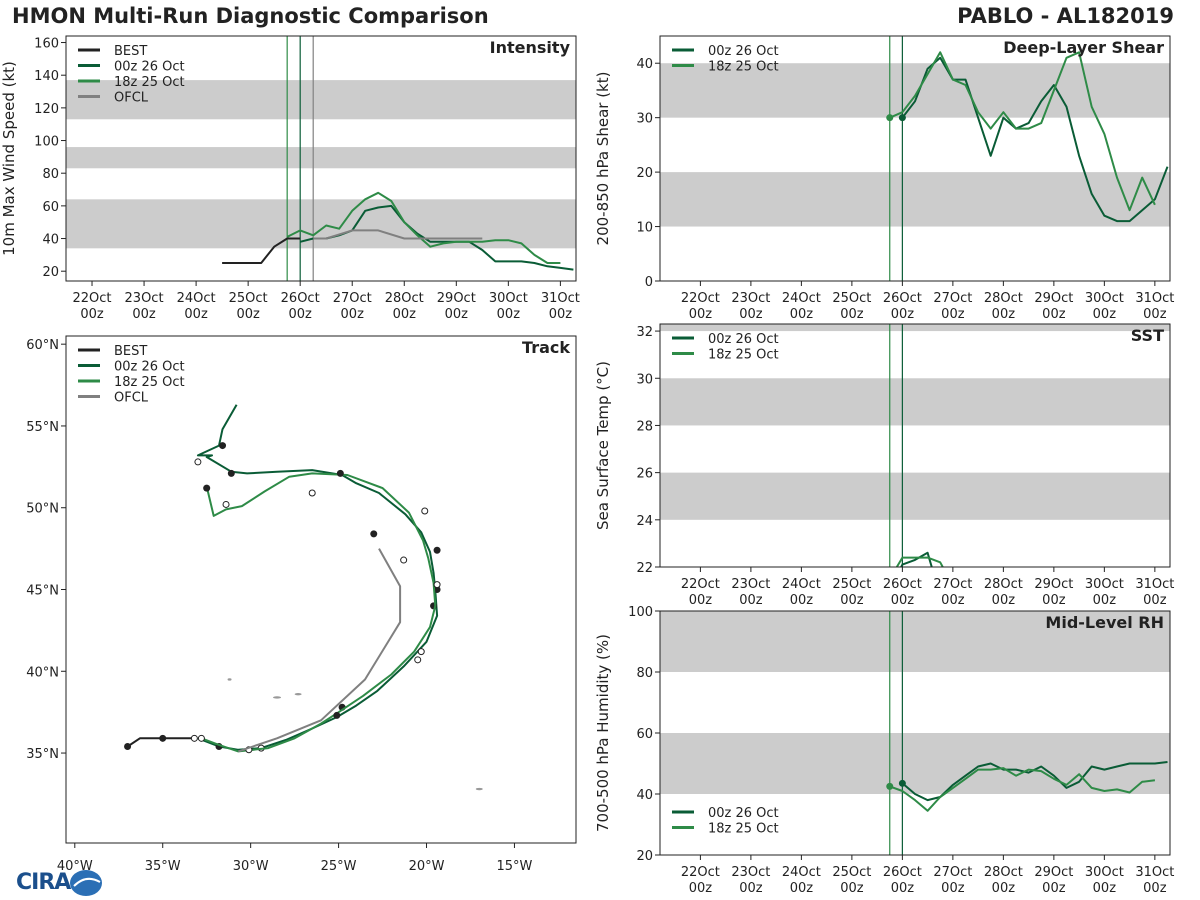  Describe the element at coordinates (248, 298) in the screenshot. I see `intensity-xtick-label: 25Oct` at that location.